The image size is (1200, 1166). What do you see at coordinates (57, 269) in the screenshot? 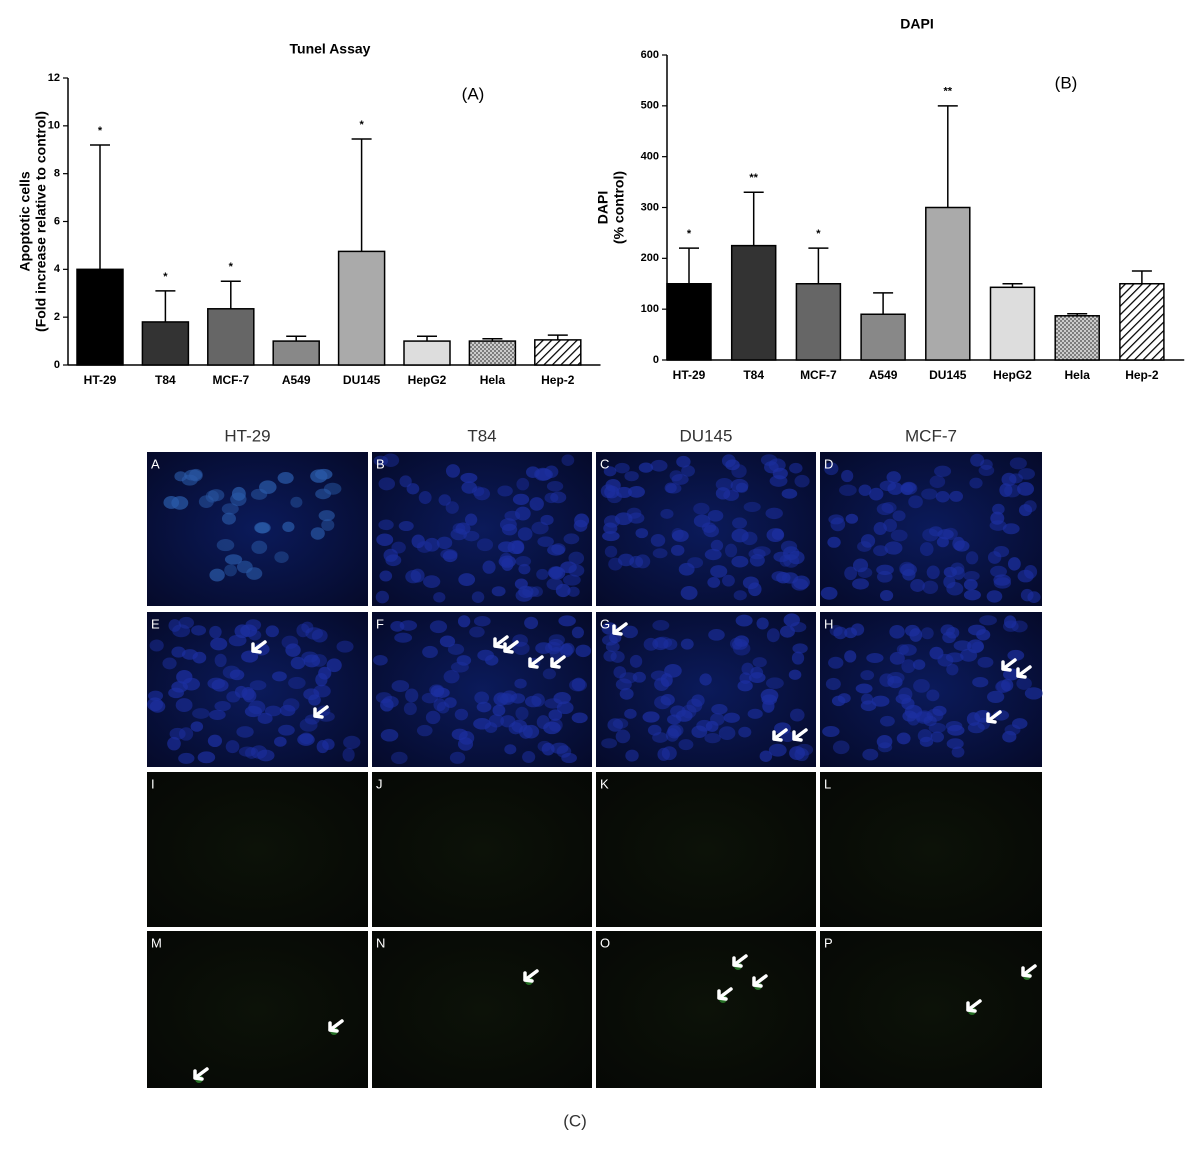
I see `y-tick-label: 4` at bounding box center [57, 269].